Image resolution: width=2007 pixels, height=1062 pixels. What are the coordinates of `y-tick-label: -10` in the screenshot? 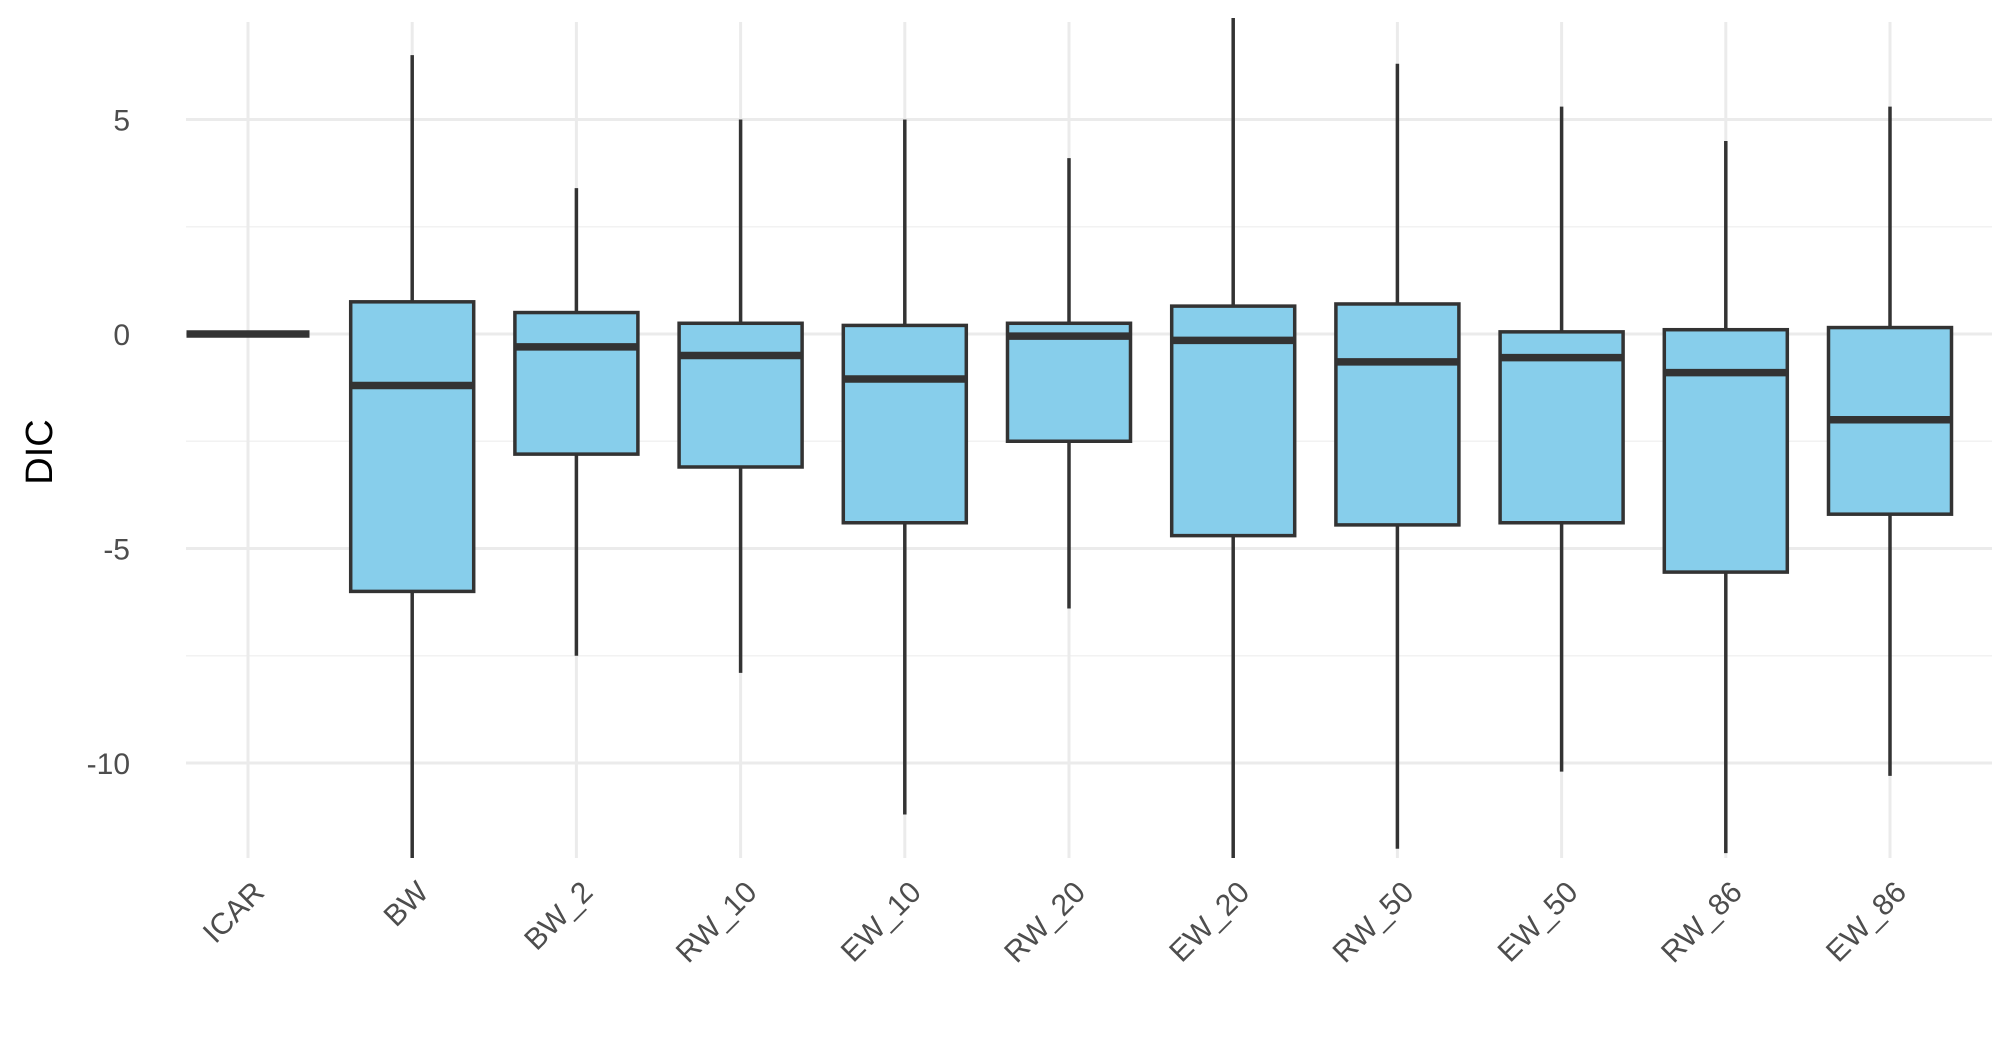 It's located at (108, 764).